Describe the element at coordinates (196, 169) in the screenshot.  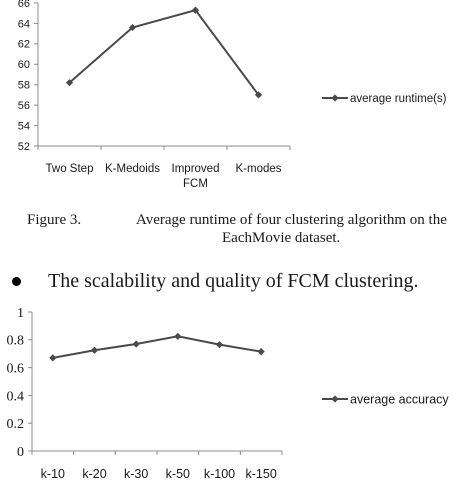
I see `runtime-x-tick-label: Improved` at that location.